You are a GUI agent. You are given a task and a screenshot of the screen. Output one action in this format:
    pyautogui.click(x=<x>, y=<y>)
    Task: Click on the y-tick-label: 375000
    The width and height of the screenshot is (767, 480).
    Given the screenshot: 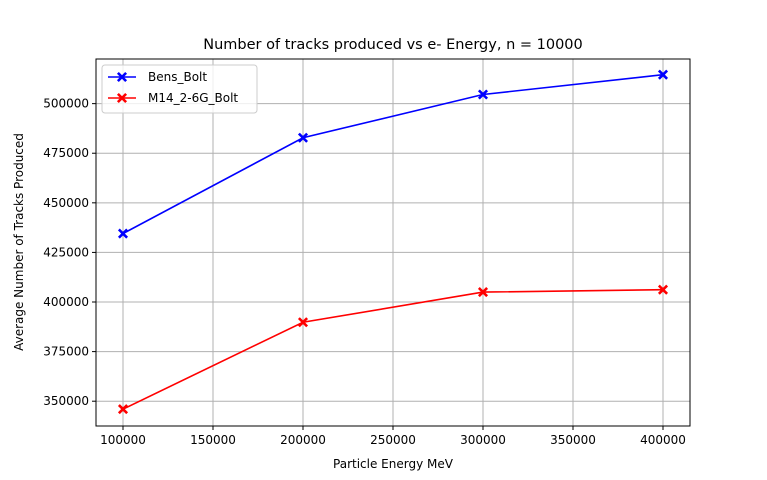 What is the action you would take?
    pyautogui.click(x=66, y=352)
    